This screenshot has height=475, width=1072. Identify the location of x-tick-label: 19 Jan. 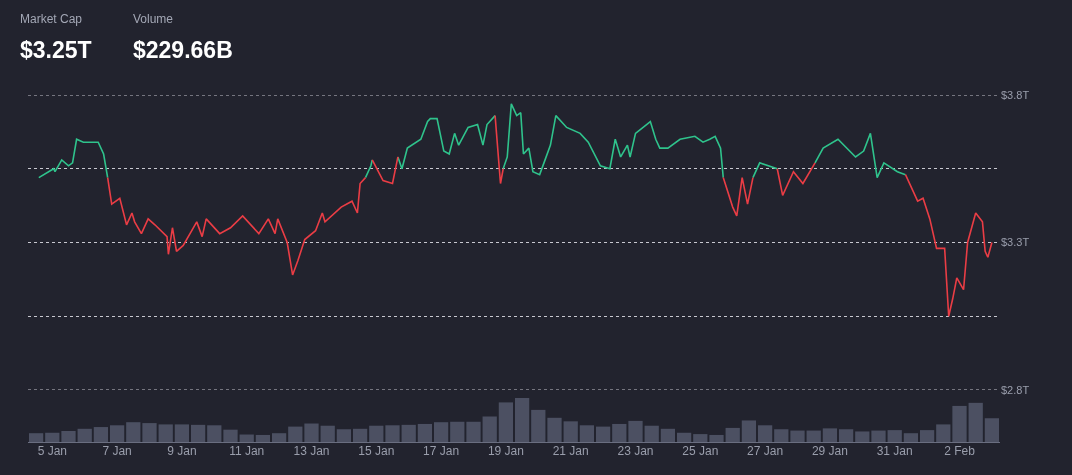
(505, 451).